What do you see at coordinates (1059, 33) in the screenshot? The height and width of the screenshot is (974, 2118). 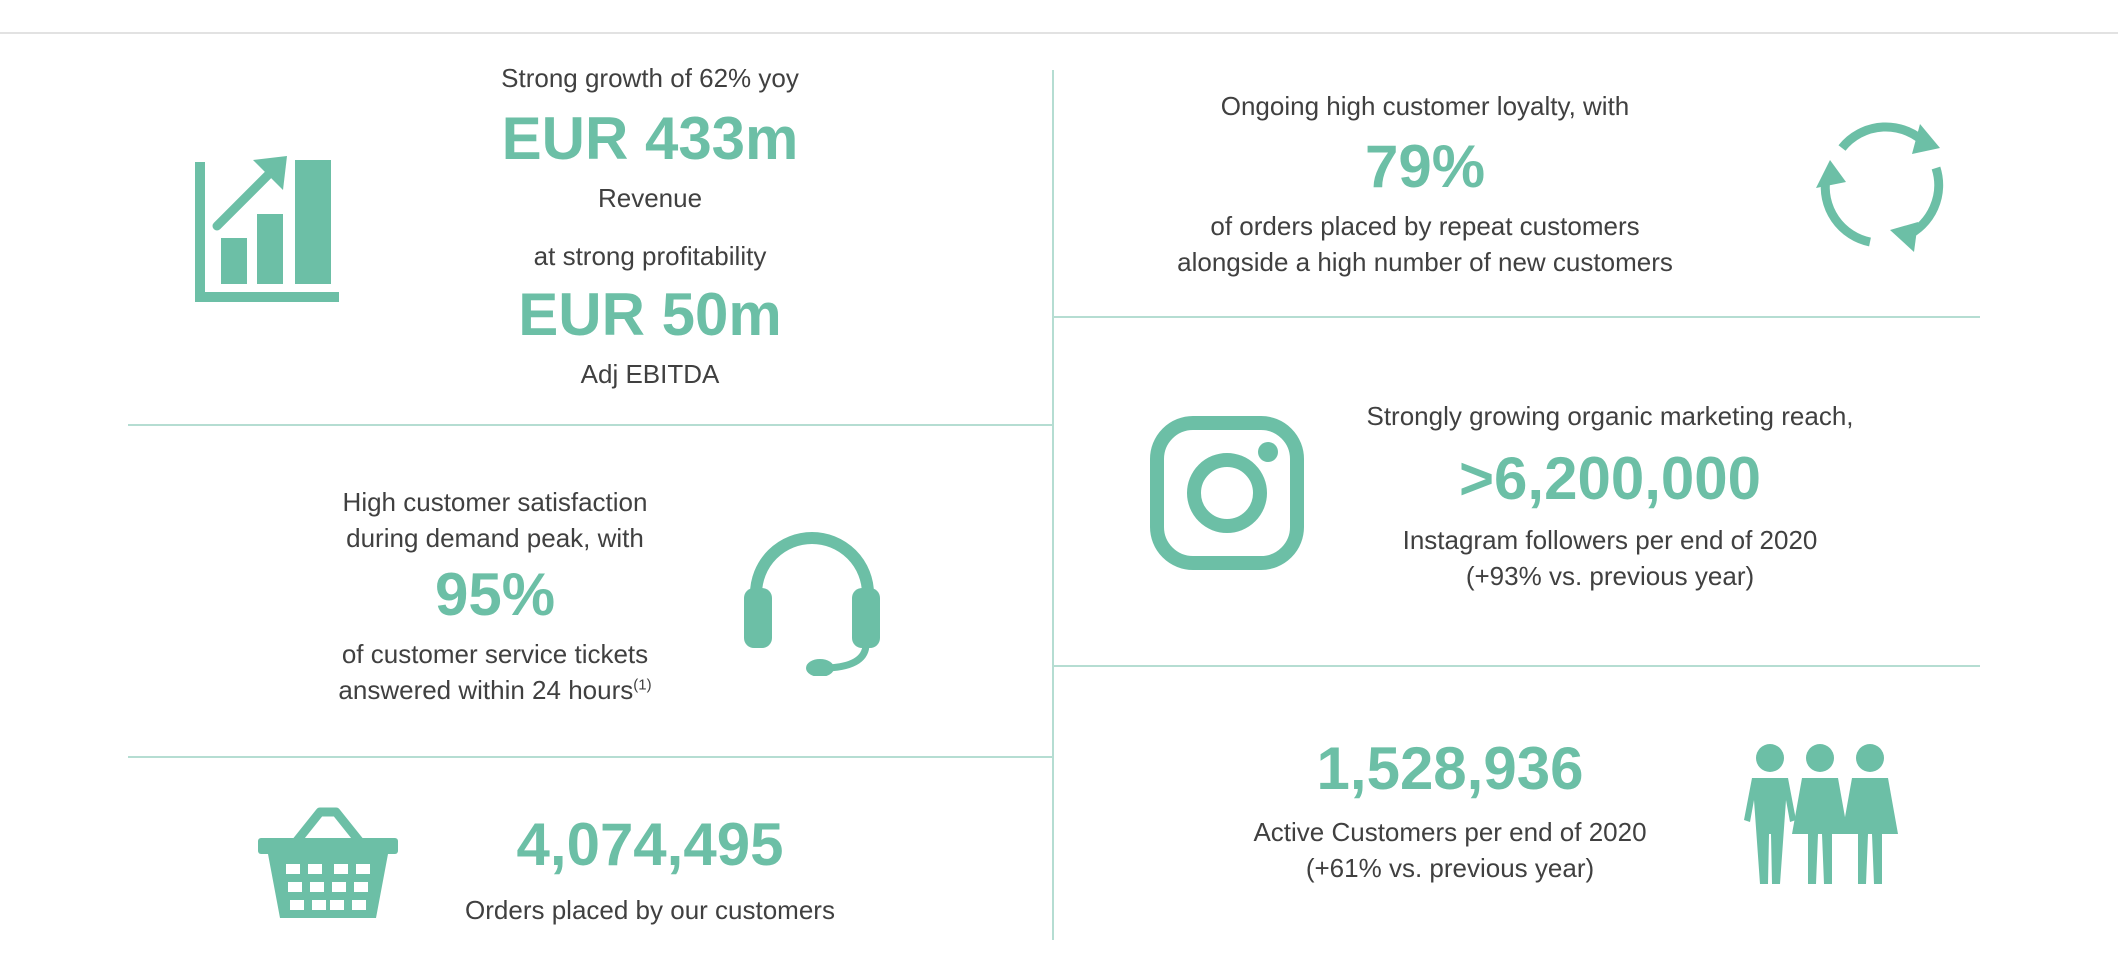 I see `top-divider` at bounding box center [1059, 33].